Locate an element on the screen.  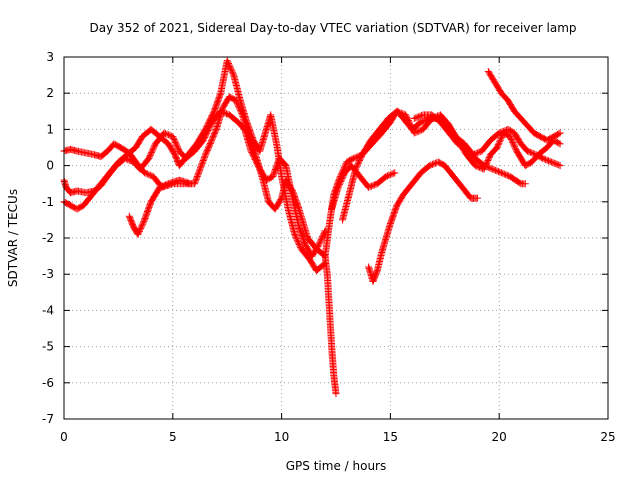
y-tick-label: -2 is located at coordinates (48, 238).